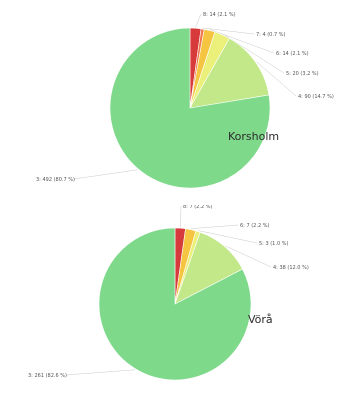  Describe the element at coordinates (260, 319) in the screenshot. I see `chart-title: Vörå` at that location.